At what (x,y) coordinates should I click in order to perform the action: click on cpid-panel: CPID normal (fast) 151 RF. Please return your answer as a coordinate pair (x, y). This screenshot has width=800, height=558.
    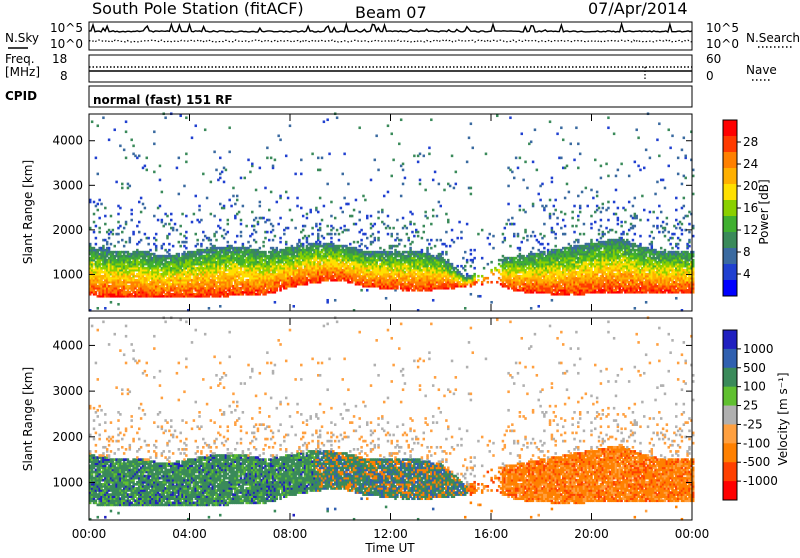
    Looking at the image, I should click on (348, 96).